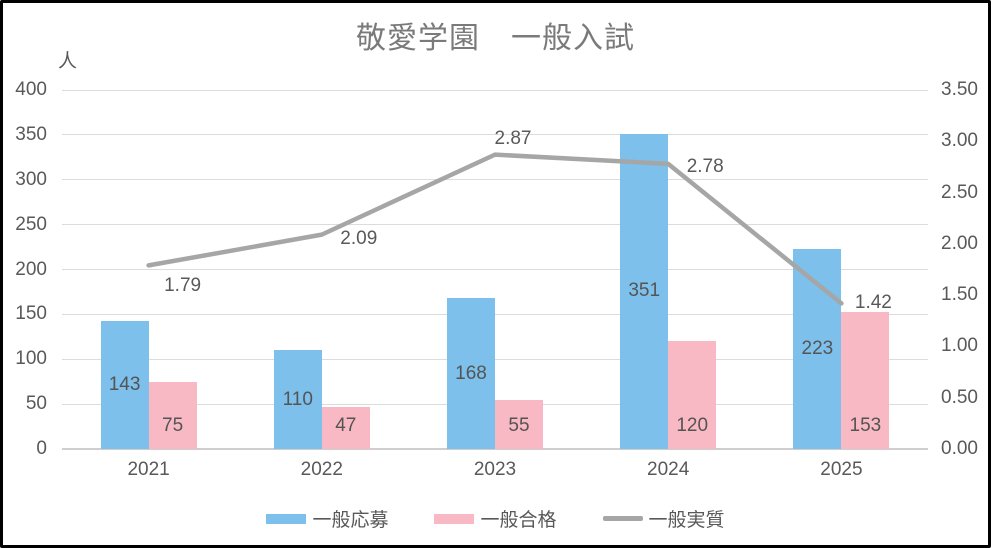  Describe the element at coordinates (495, 469) in the screenshot. I see `x-axis-label: 2023` at that location.